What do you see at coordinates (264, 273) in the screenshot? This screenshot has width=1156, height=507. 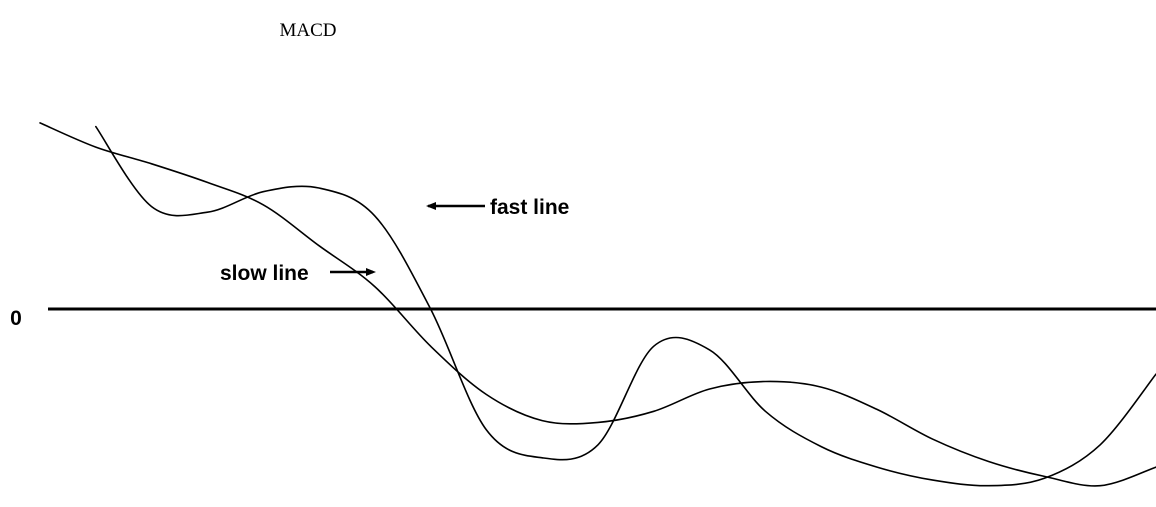 I see `slow-line-label: slow line` at bounding box center [264, 273].